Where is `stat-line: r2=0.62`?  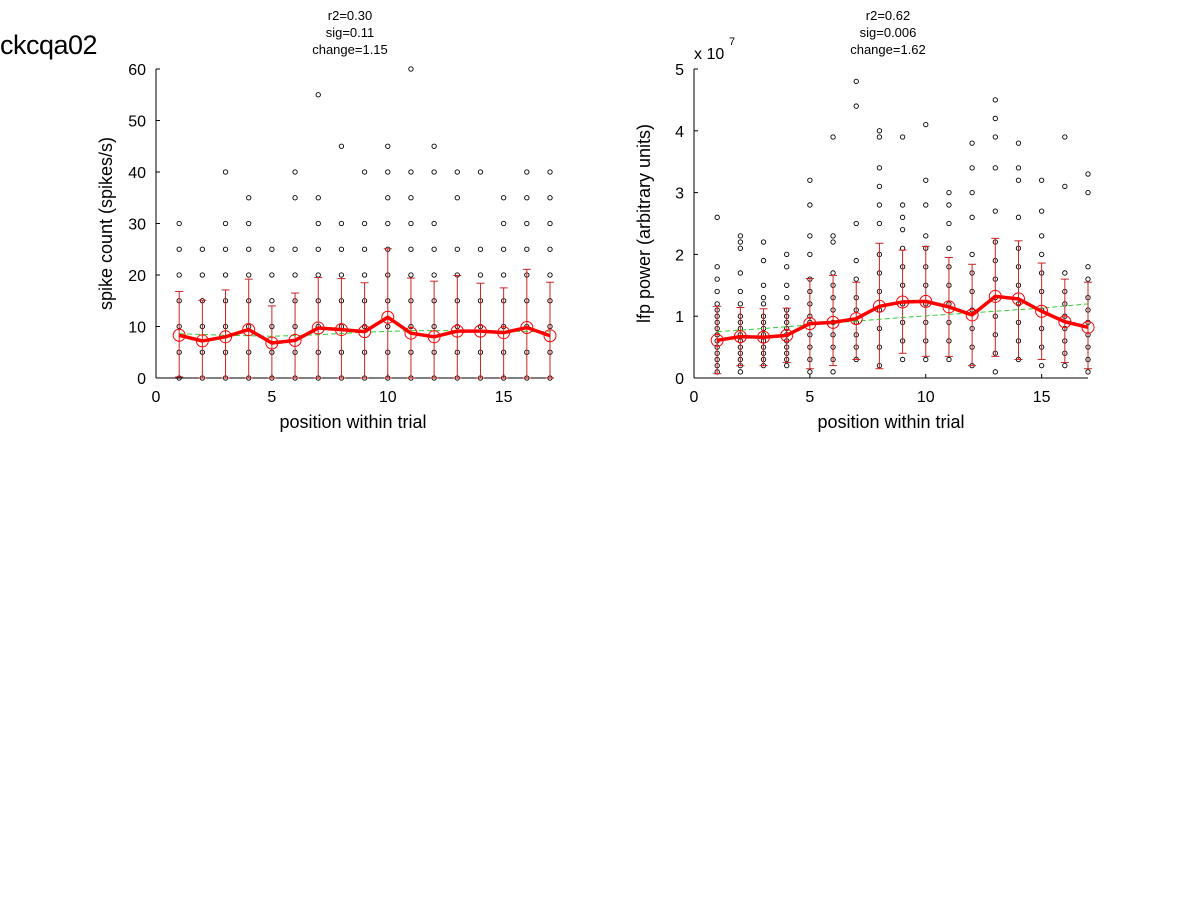
stat-line: r2=0.62 is located at coordinates (888, 15).